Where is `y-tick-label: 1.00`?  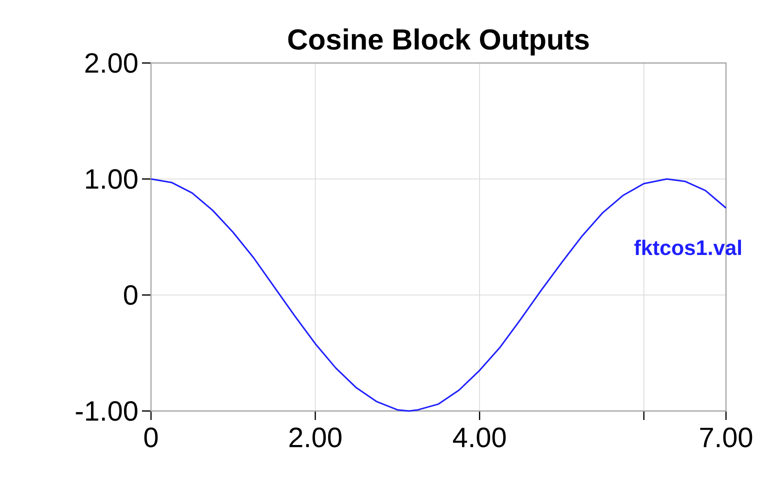 y-tick-label: 1.00 is located at coordinates (112, 179).